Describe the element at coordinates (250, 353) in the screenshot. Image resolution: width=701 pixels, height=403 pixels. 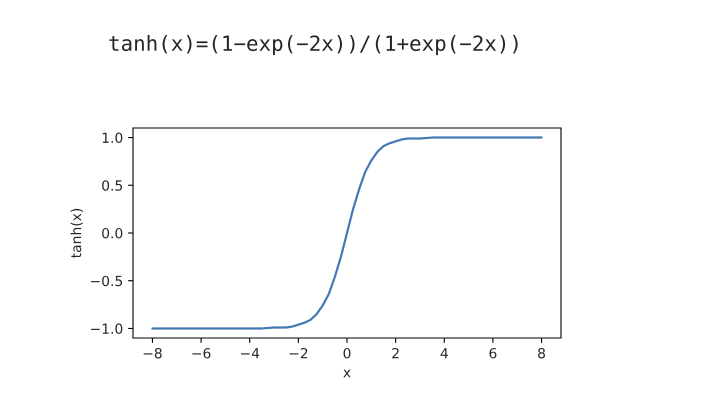
I see `x-tick-label: −4` at that location.